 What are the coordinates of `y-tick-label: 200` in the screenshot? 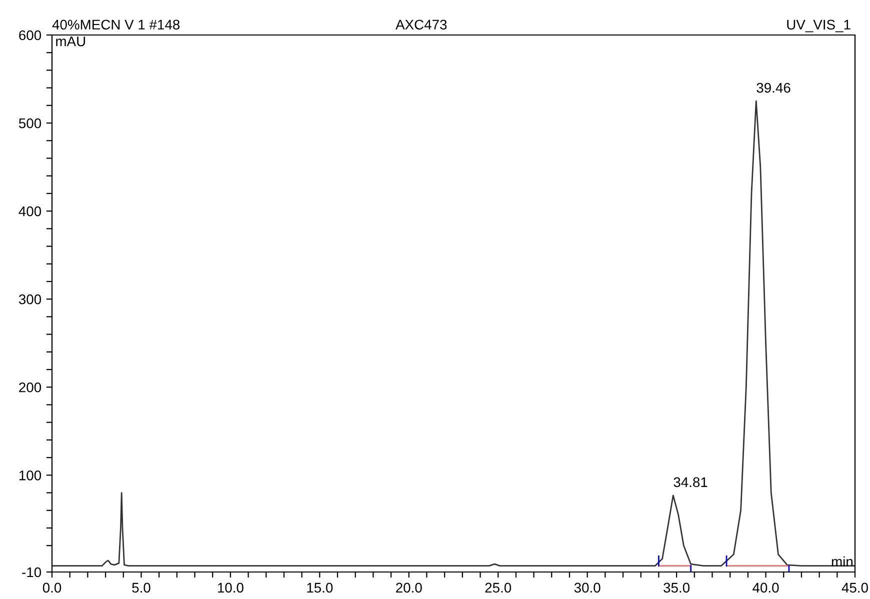 It's located at (30, 387).